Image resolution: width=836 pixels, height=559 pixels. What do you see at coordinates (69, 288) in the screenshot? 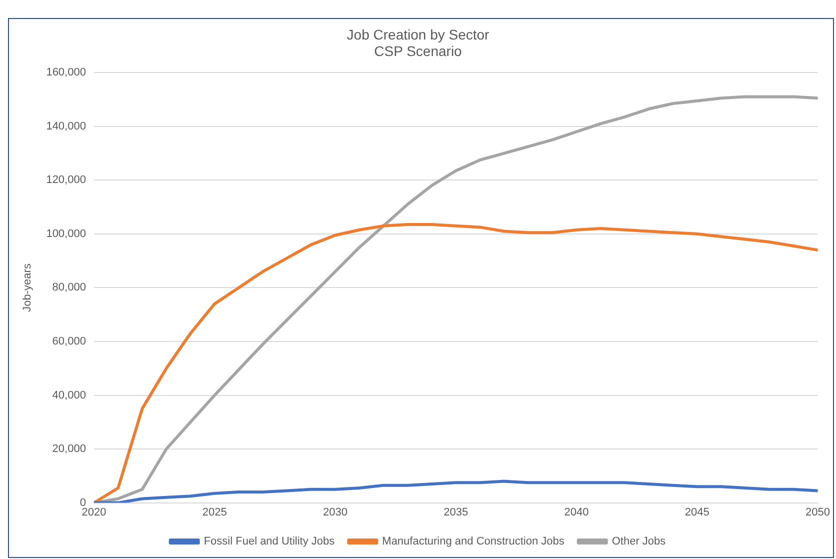
I see `y-tick-label: 80,000` at bounding box center [69, 288].